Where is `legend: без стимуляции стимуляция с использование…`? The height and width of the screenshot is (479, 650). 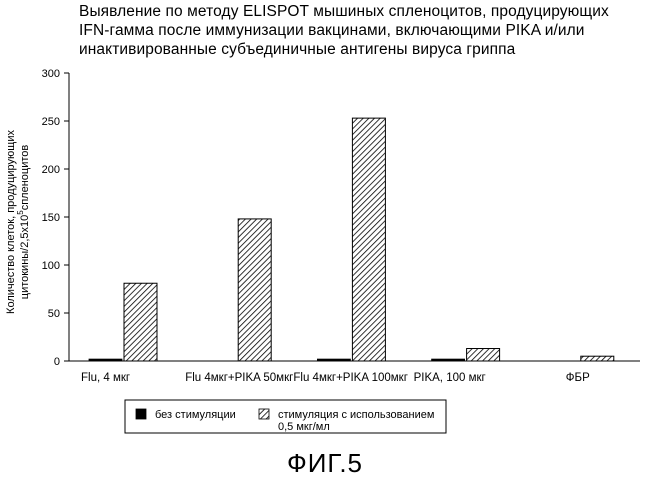
legend: без стимуляции стимуляция с использование… is located at coordinates (285, 416).